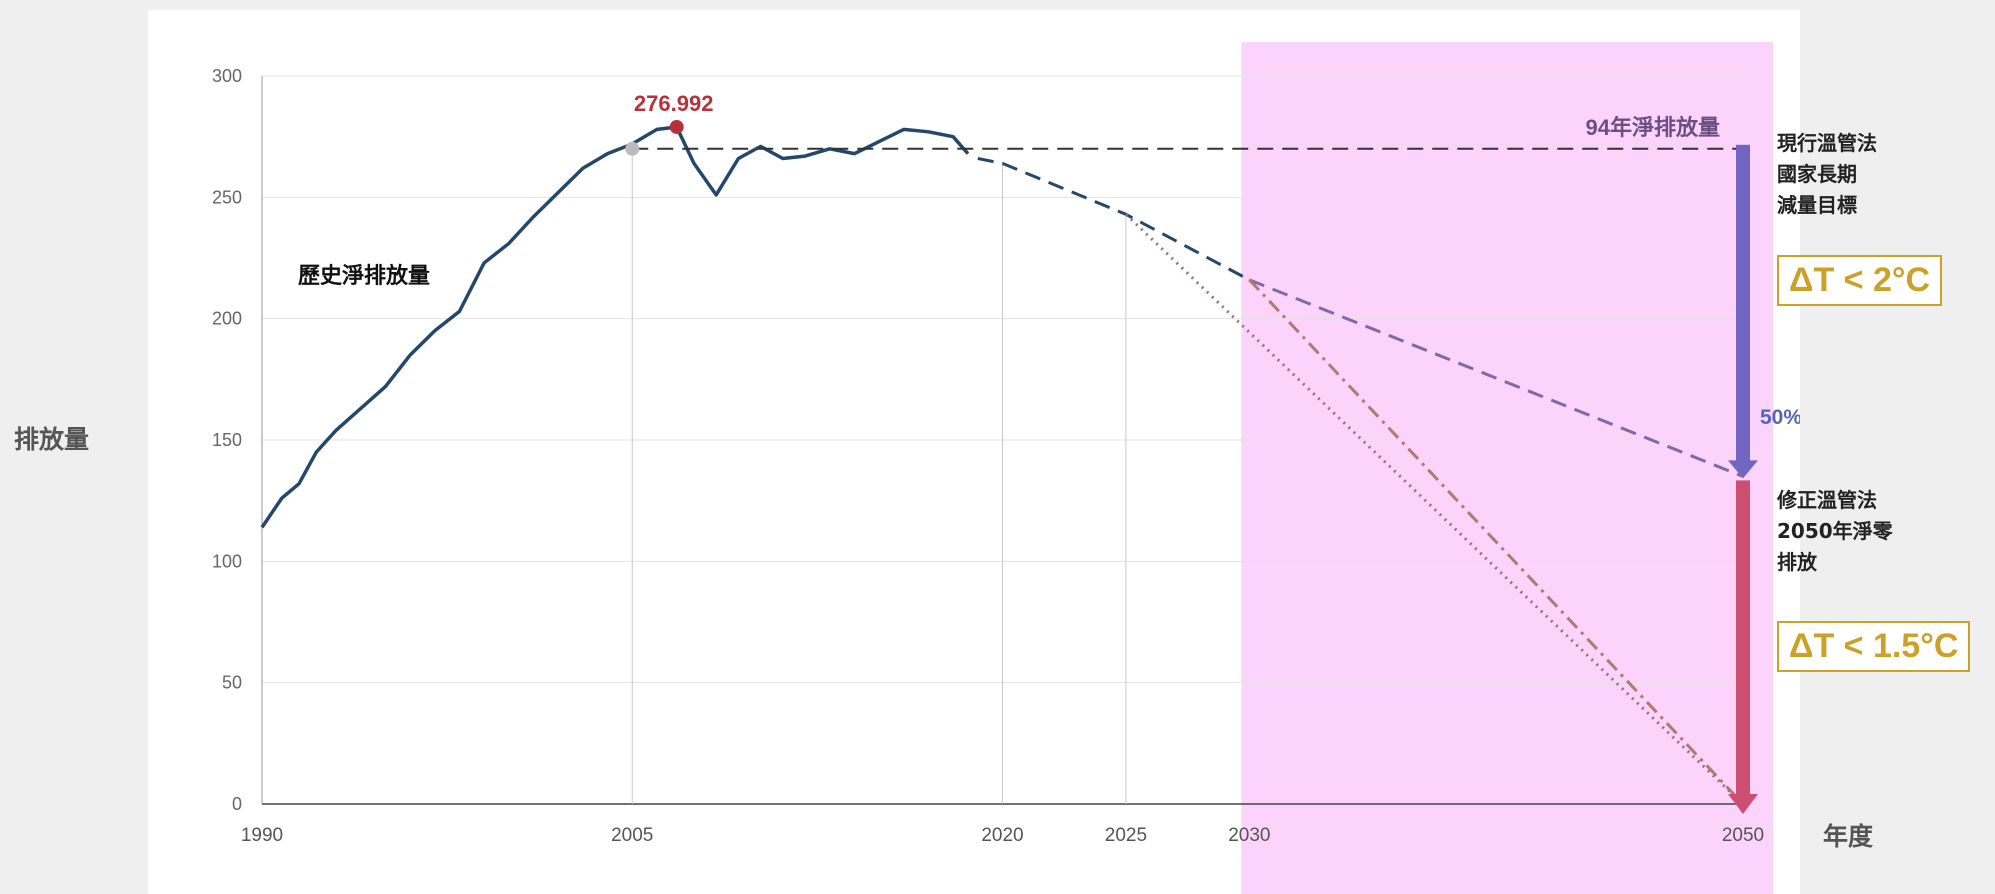 This screenshot has height=894, width=1995. Describe the element at coordinates (1817, 174) in the screenshot. I see `current-law-line-2: 國家長期` at that location.